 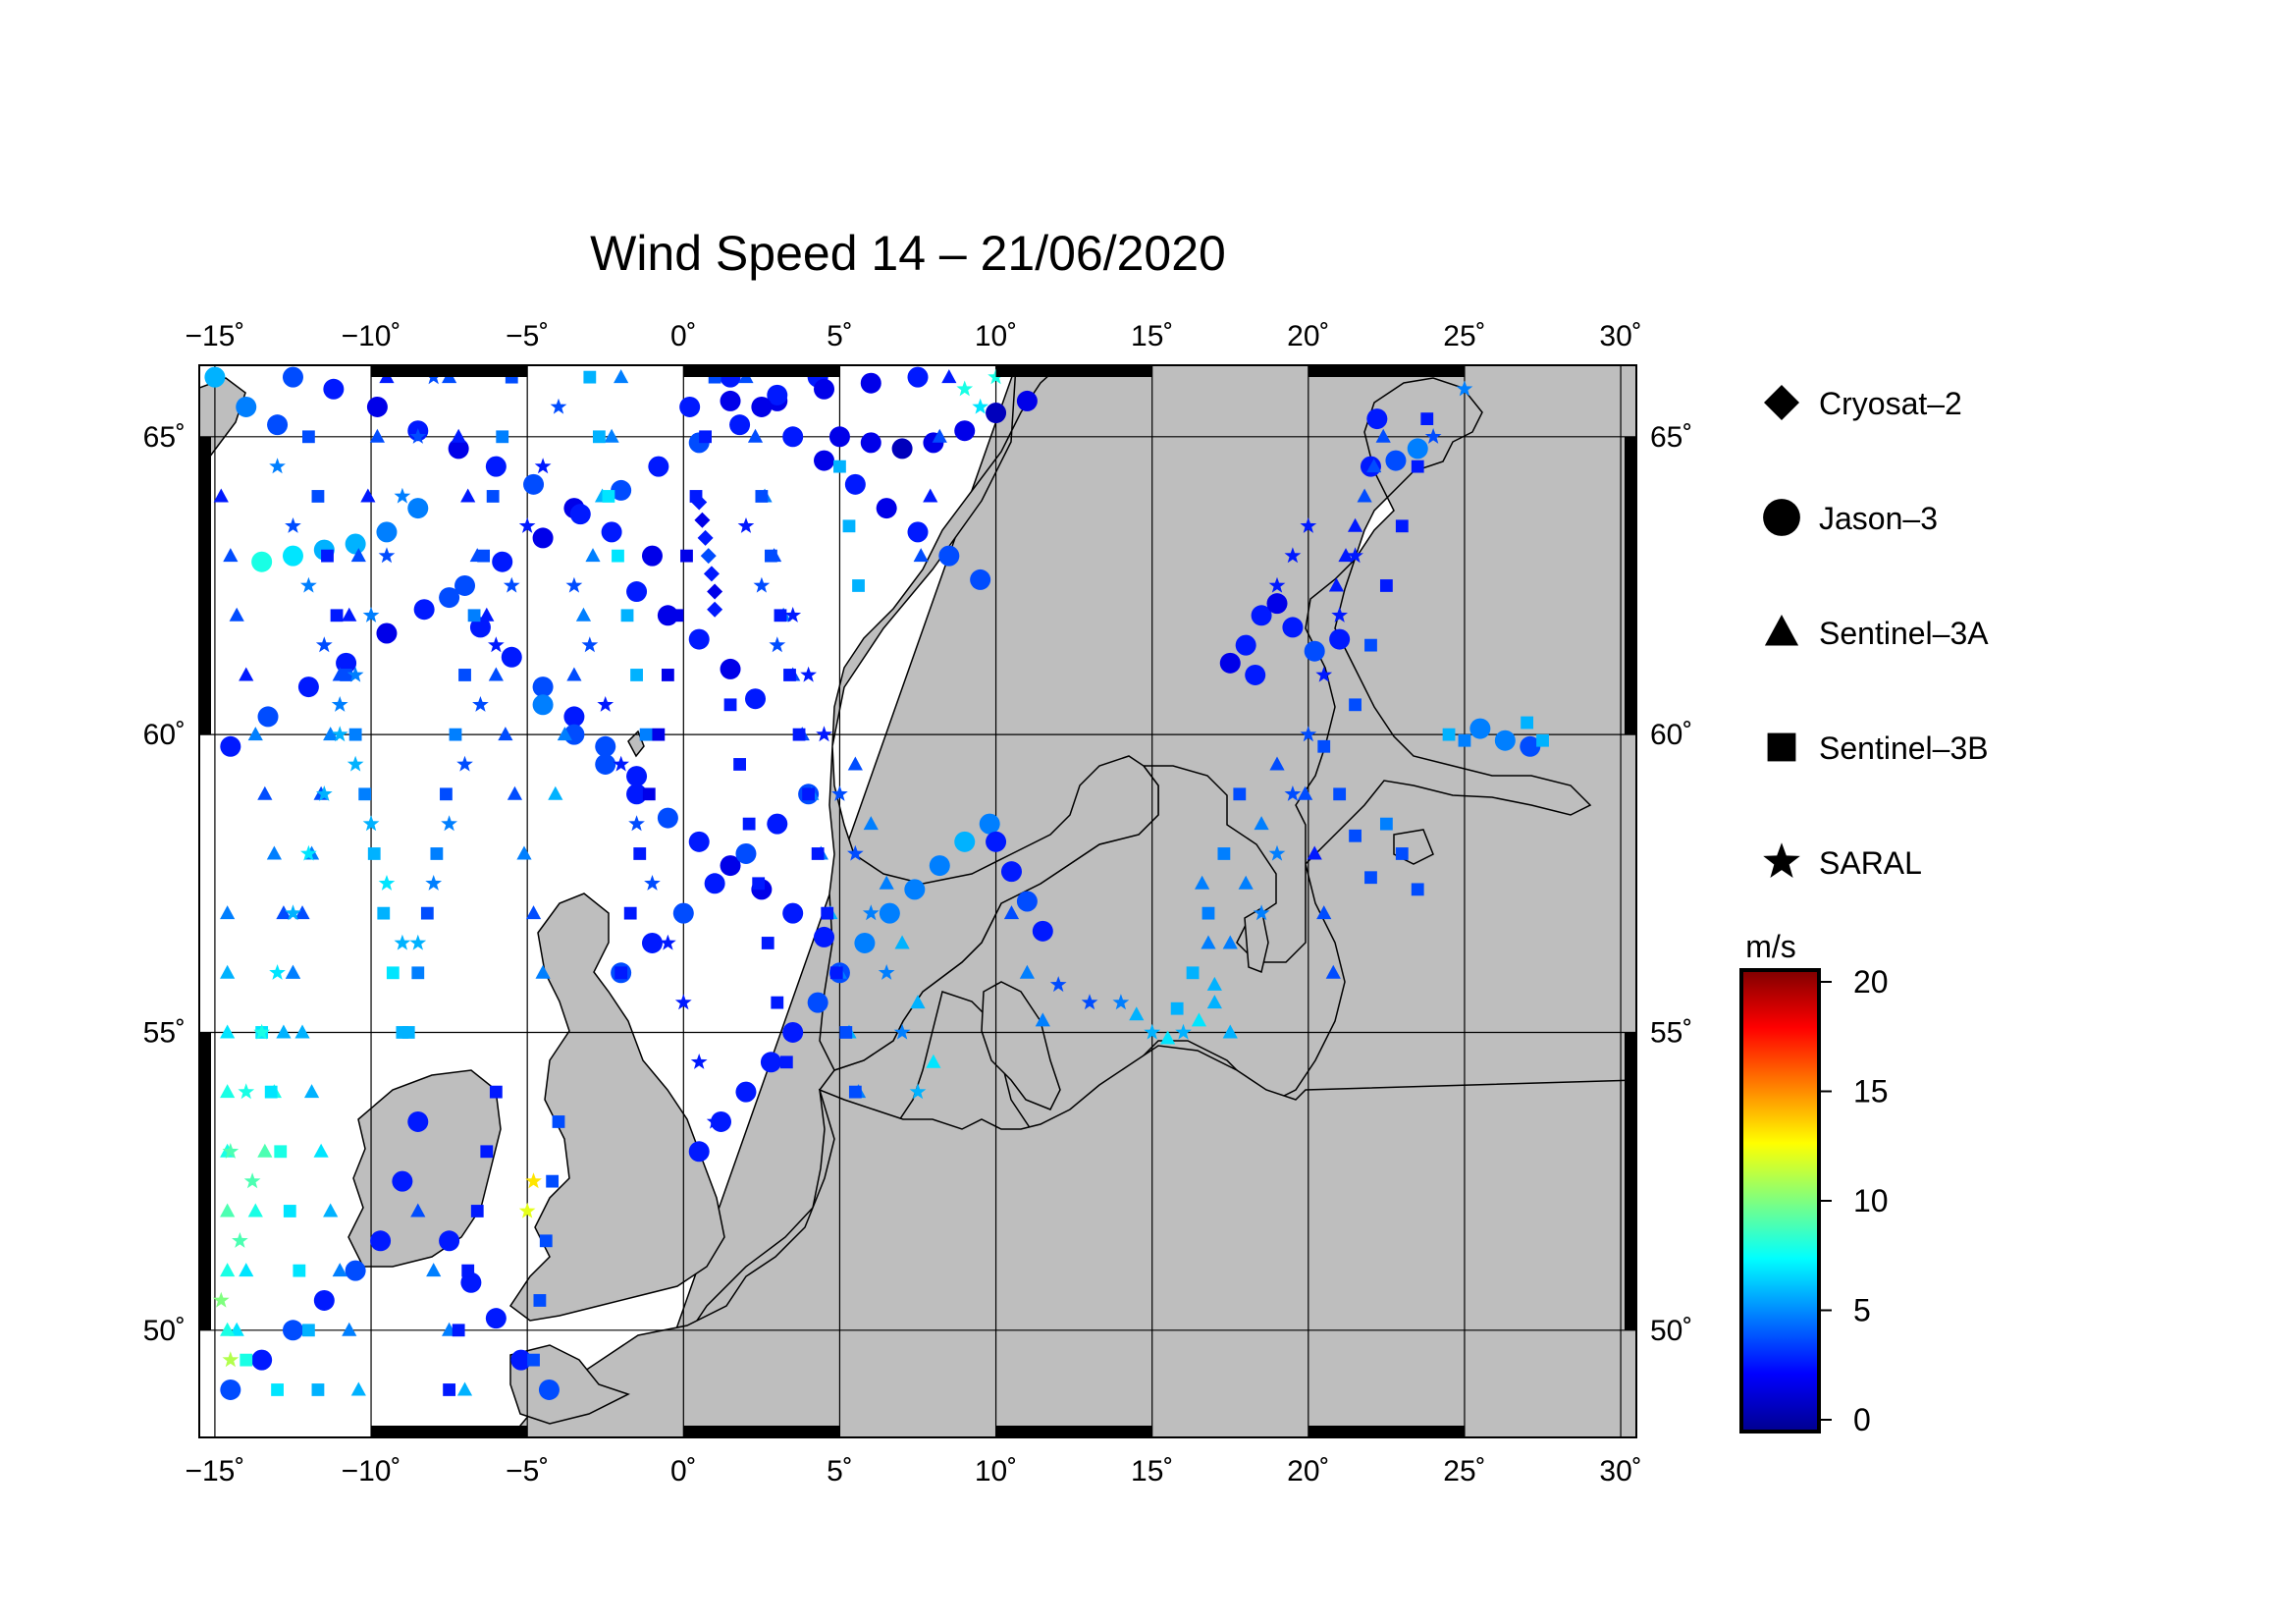 What do you see at coordinates (1862, 1310) in the screenshot?
I see `colorbar-tick-label: 5` at bounding box center [1862, 1310].